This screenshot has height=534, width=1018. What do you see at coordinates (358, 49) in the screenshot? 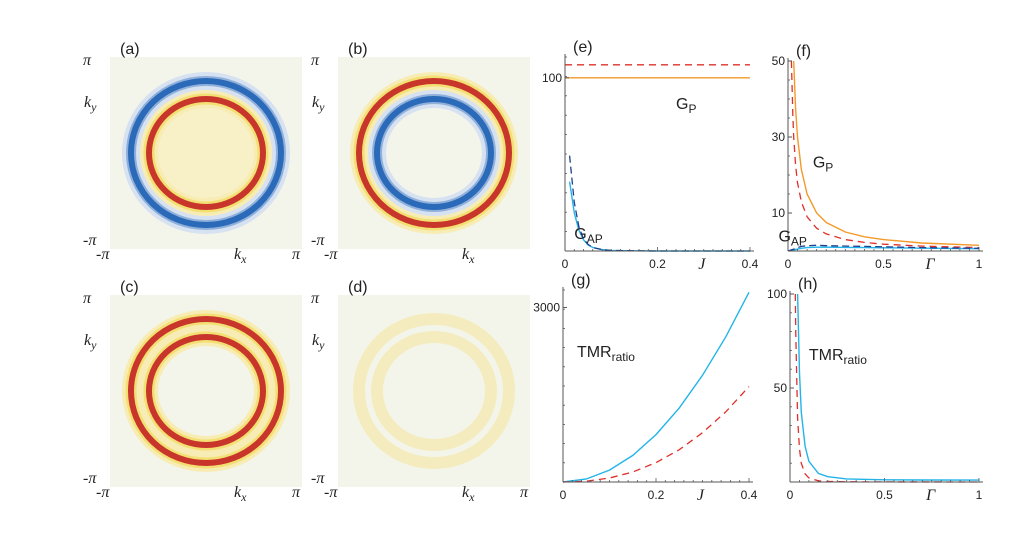
I see `panel-label: (b)` at bounding box center [358, 49].